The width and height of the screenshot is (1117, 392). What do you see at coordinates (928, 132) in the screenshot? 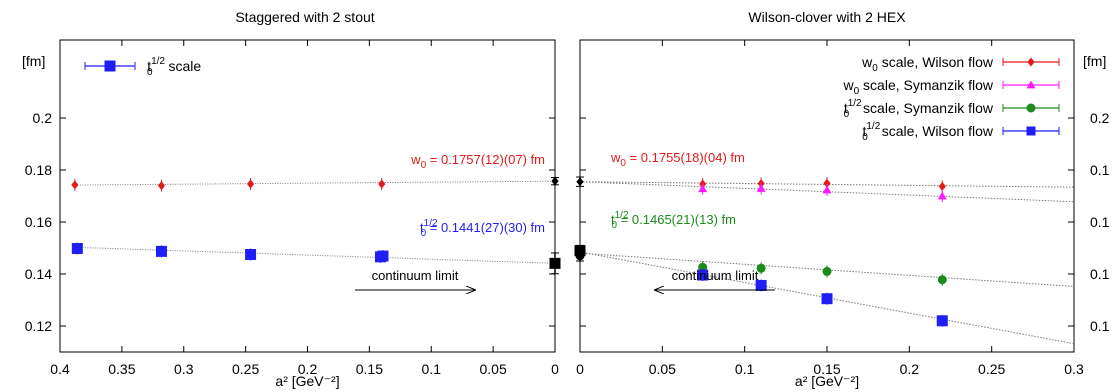
I see `legend-label: t1/2 0 scale, Wilson flow` at bounding box center [928, 132].